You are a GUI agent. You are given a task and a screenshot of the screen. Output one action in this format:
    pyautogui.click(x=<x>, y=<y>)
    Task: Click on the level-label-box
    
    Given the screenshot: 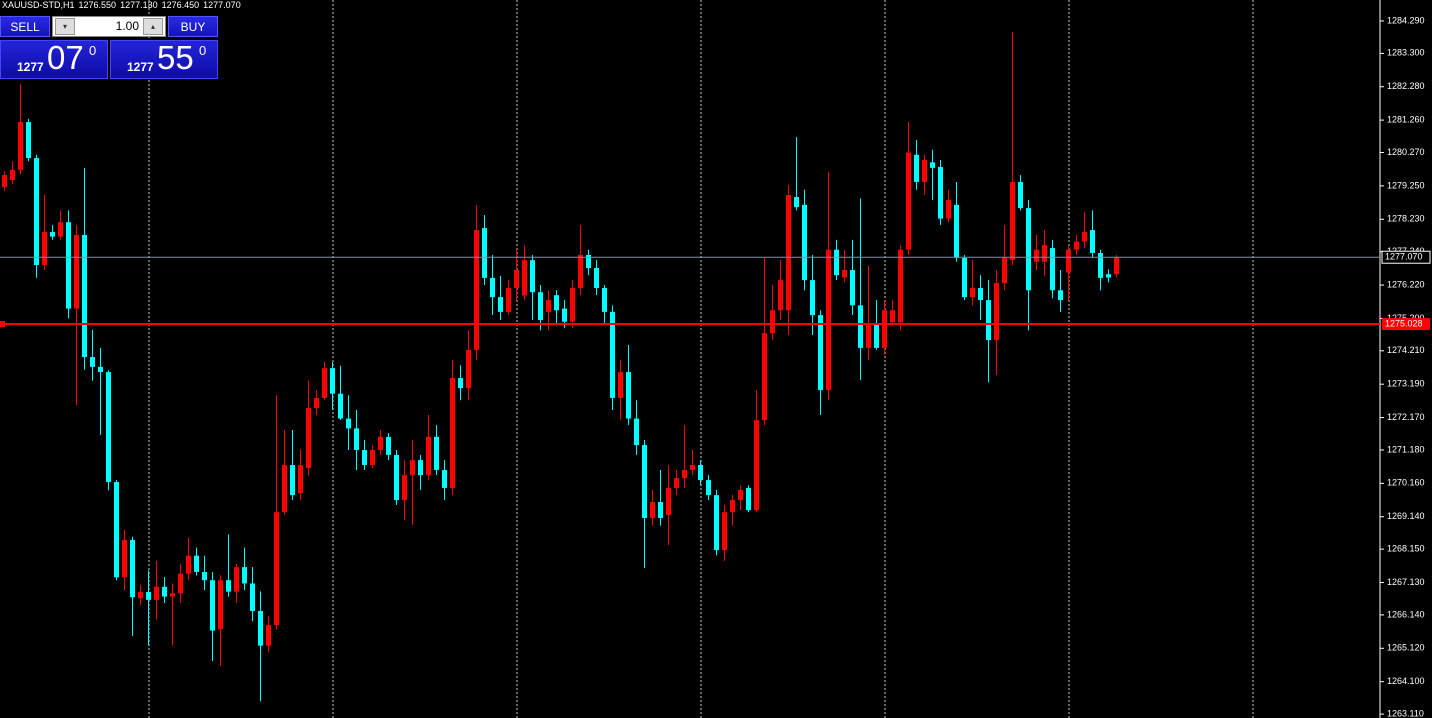 What is the action you would take?
    pyautogui.click(x=1406, y=324)
    